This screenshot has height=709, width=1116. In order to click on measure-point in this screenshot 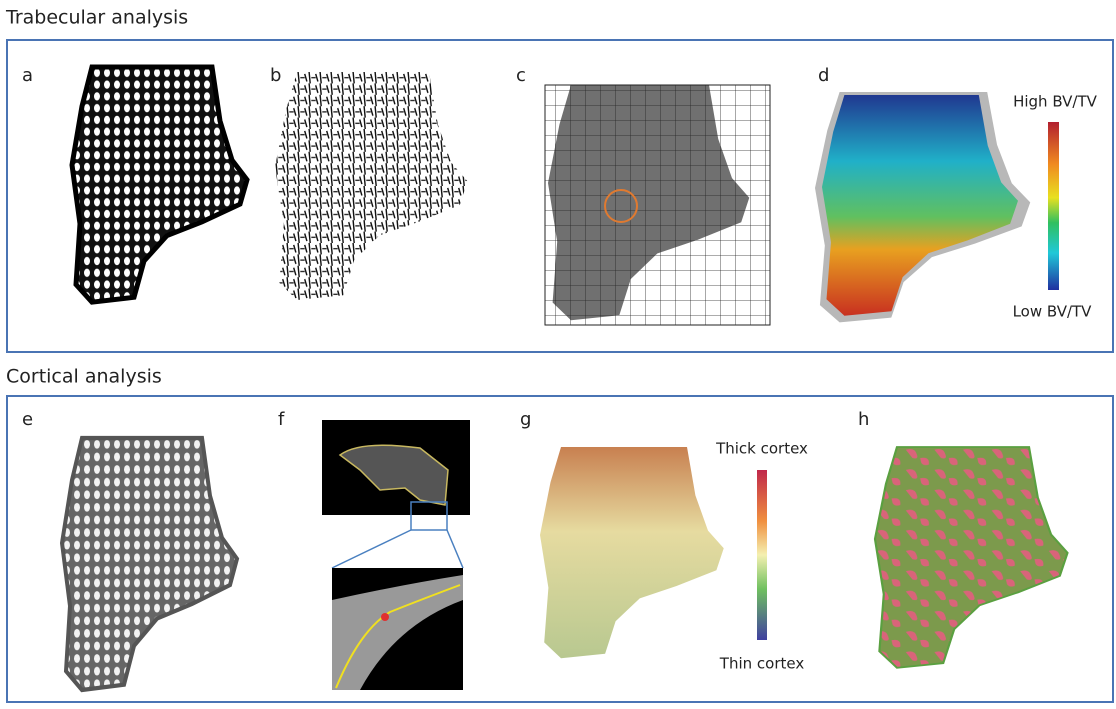, I will do `click(385, 617)`.